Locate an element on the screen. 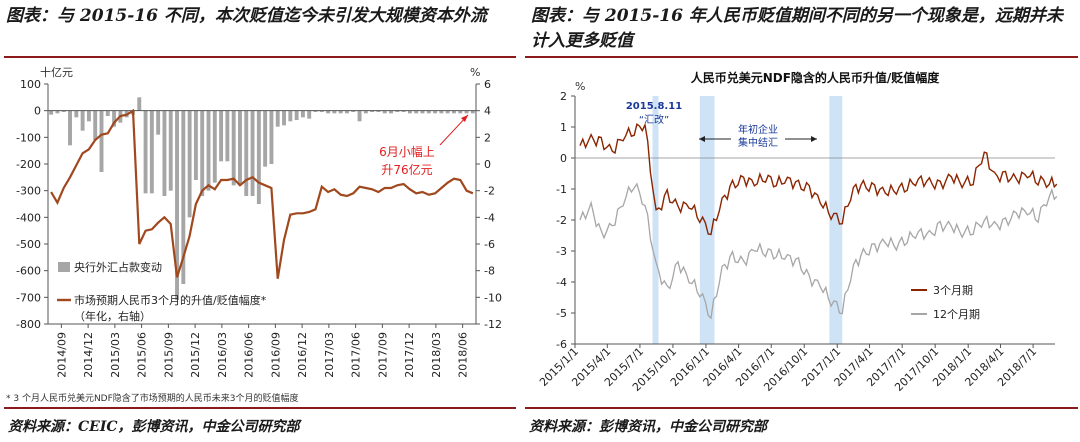 The image size is (1080, 442). left-y-tick-label: 100 is located at coordinates (30, 84).